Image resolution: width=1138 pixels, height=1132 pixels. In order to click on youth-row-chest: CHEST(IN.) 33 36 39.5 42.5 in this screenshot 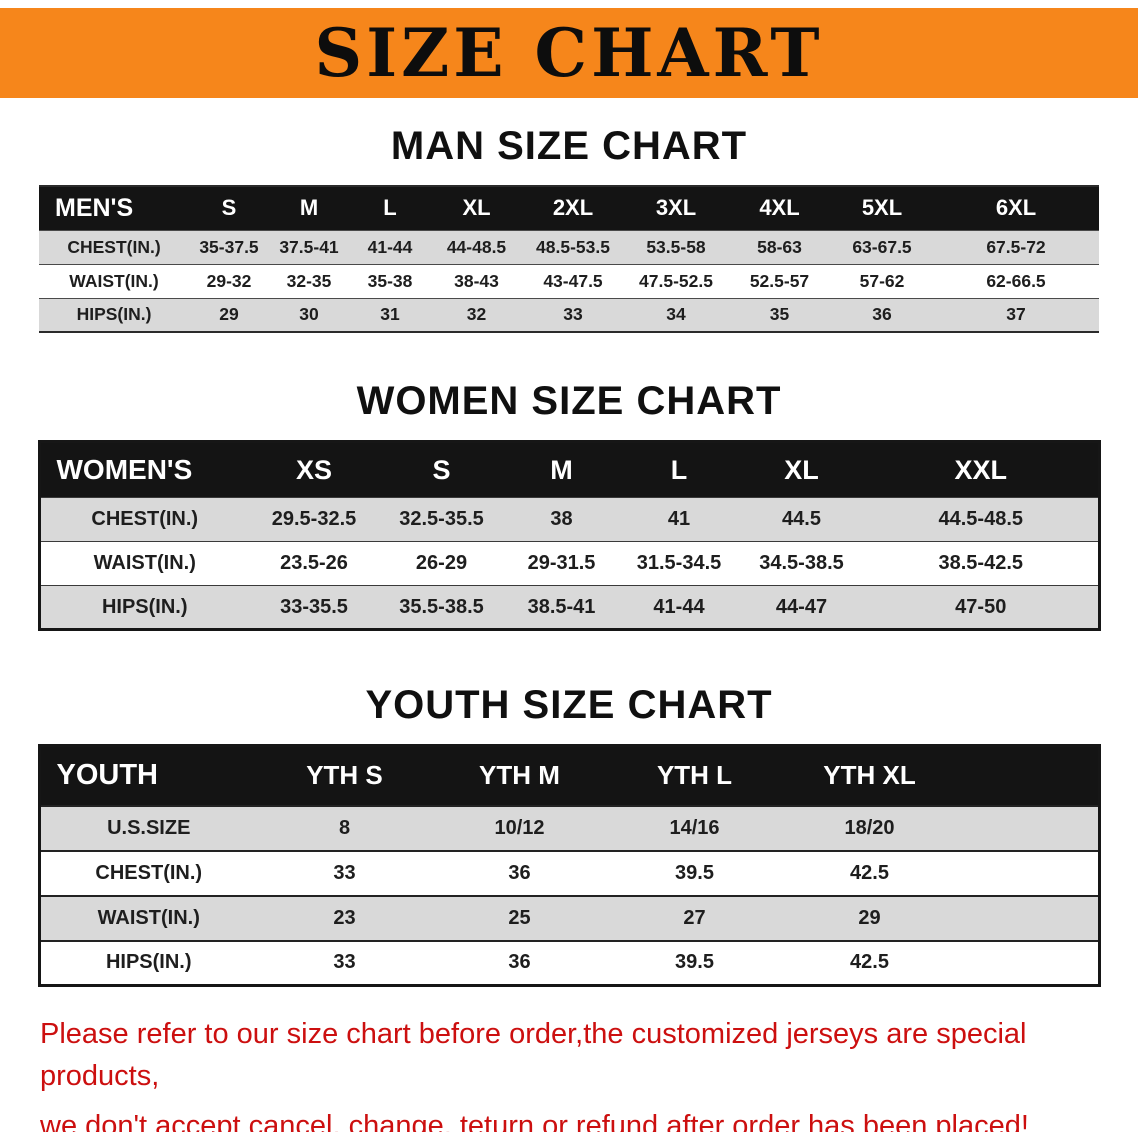, I will do `click(569, 872)`.